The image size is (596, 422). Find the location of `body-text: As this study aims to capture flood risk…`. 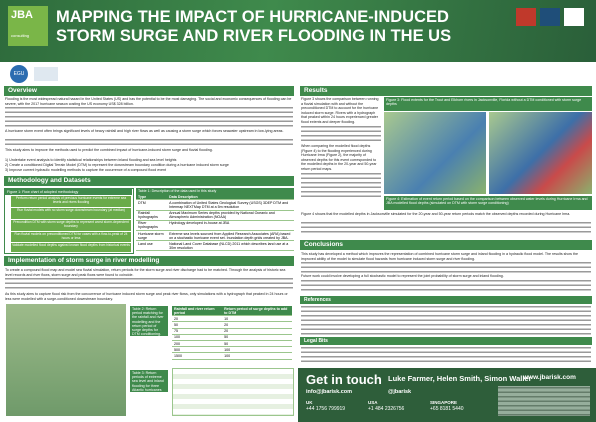

body-text: As this study aims to capture flood risk… is located at coordinates (146, 296).